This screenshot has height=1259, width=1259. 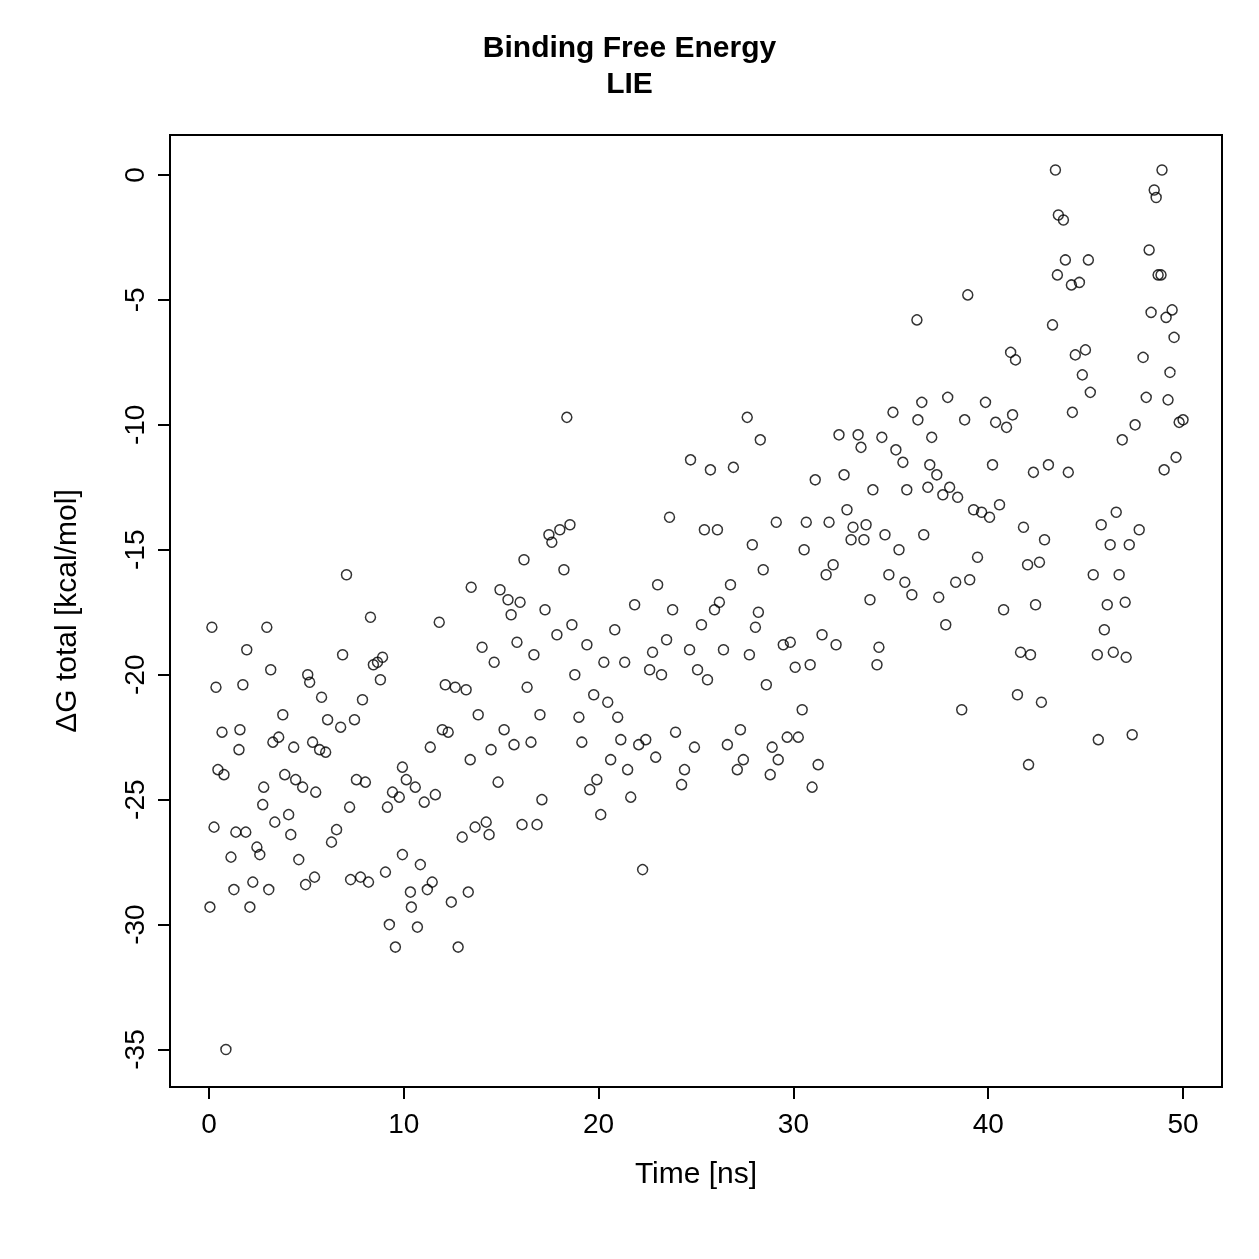 I want to click on y-tick-label: -35, so click(x=134, y=1049).